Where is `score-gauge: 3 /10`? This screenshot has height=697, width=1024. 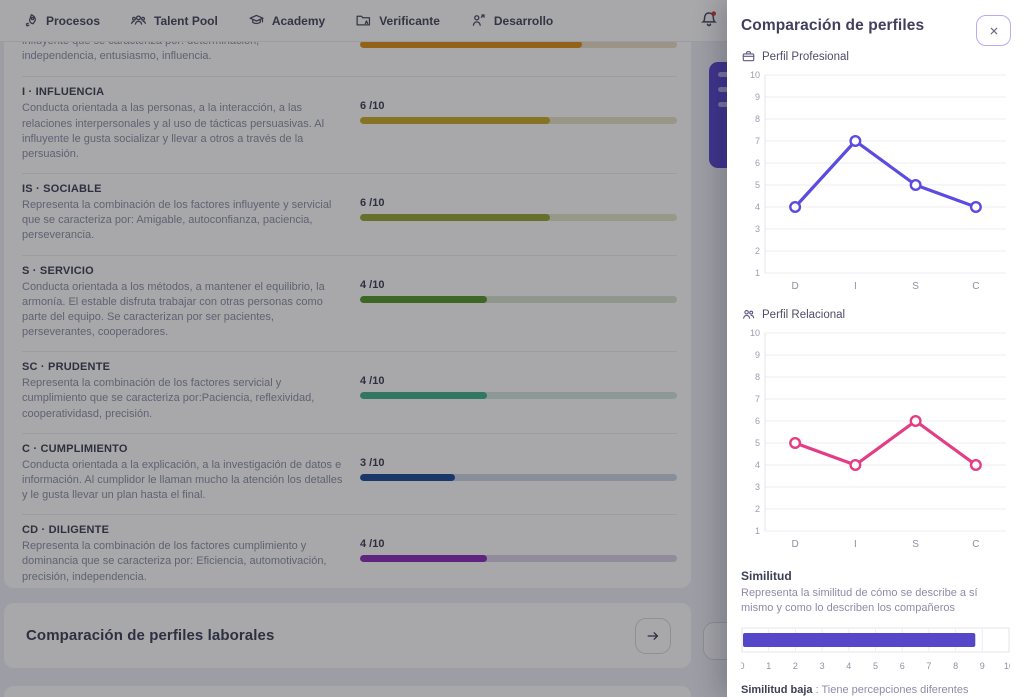 score-gauge: 3 /10 is located at coordinates (510, 473).